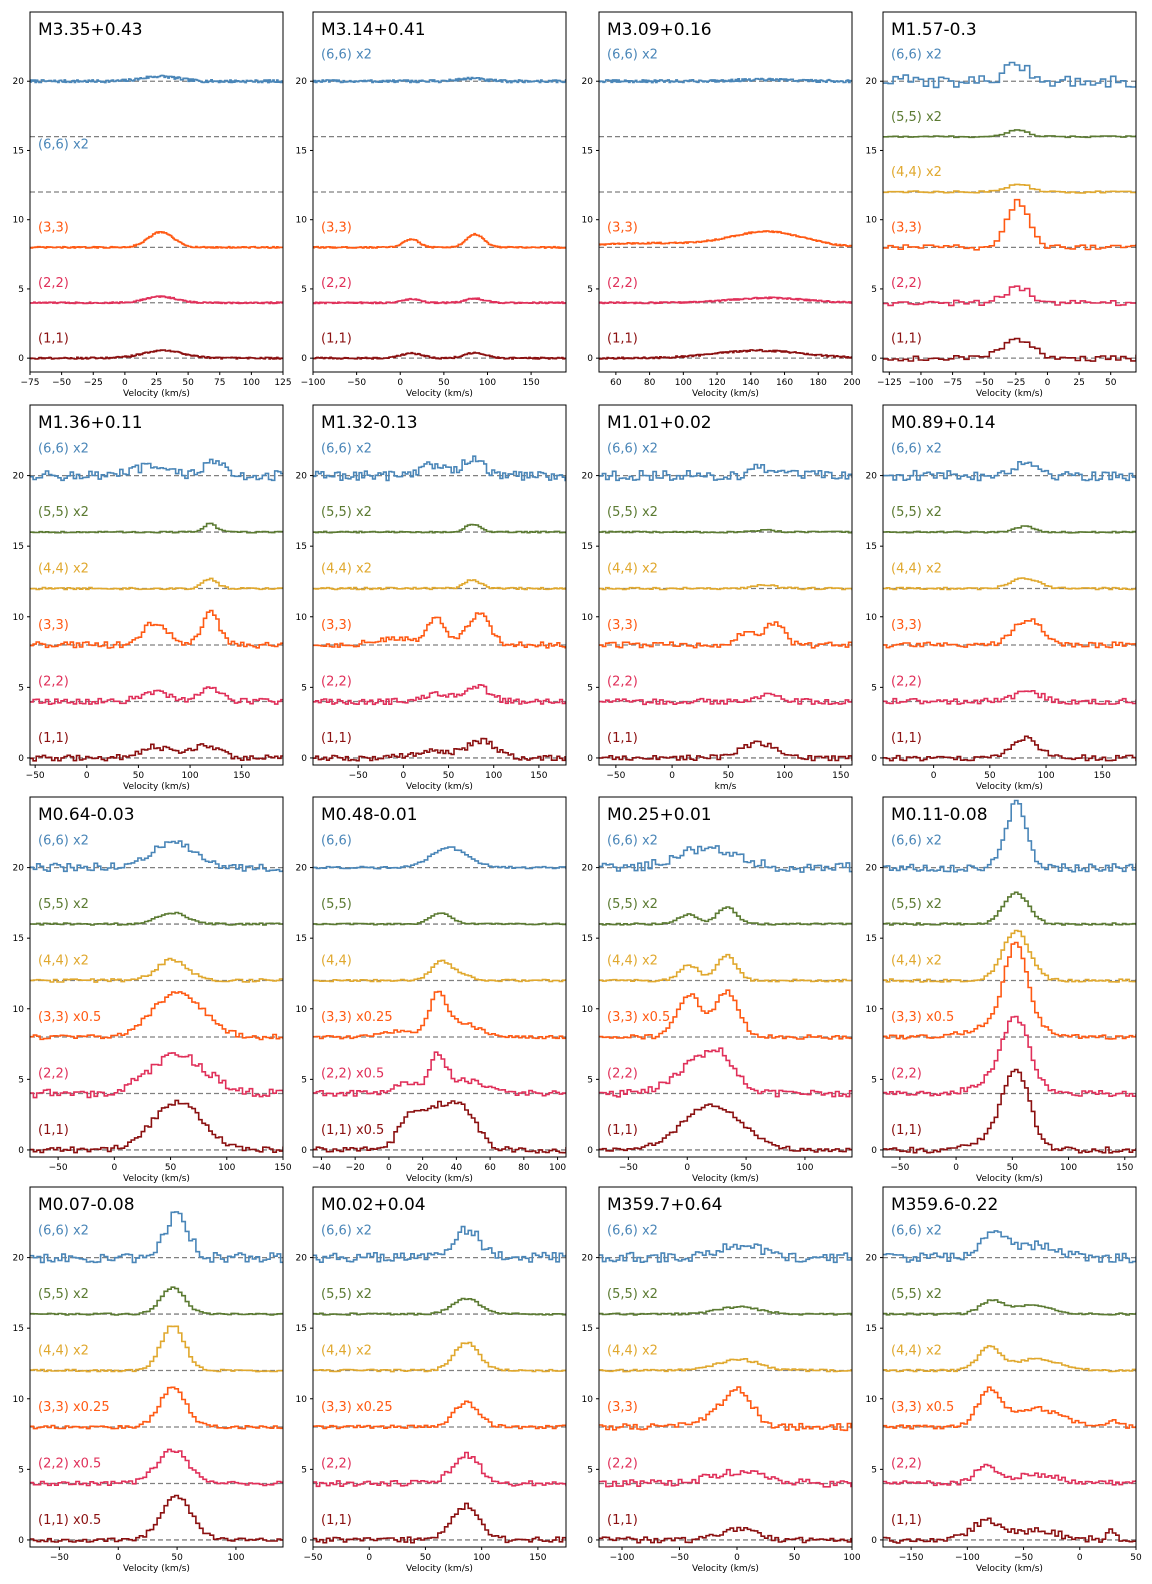 The image size is (1152, 1584). What do you see at coordinates (934, 30) in the screenshot?
I see `panel-title: M1.57-0.3` at bounding box center [934, 30].